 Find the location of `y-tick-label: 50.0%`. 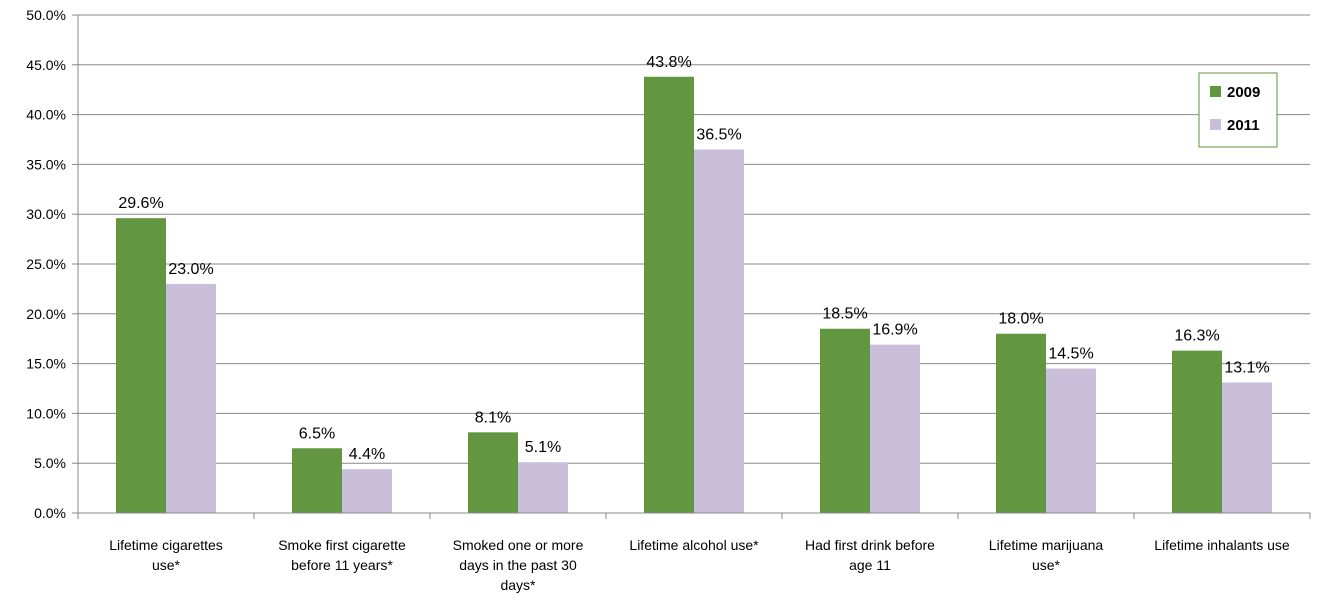

y-tick-label: 50.0% is located at coordinates (46, 15).